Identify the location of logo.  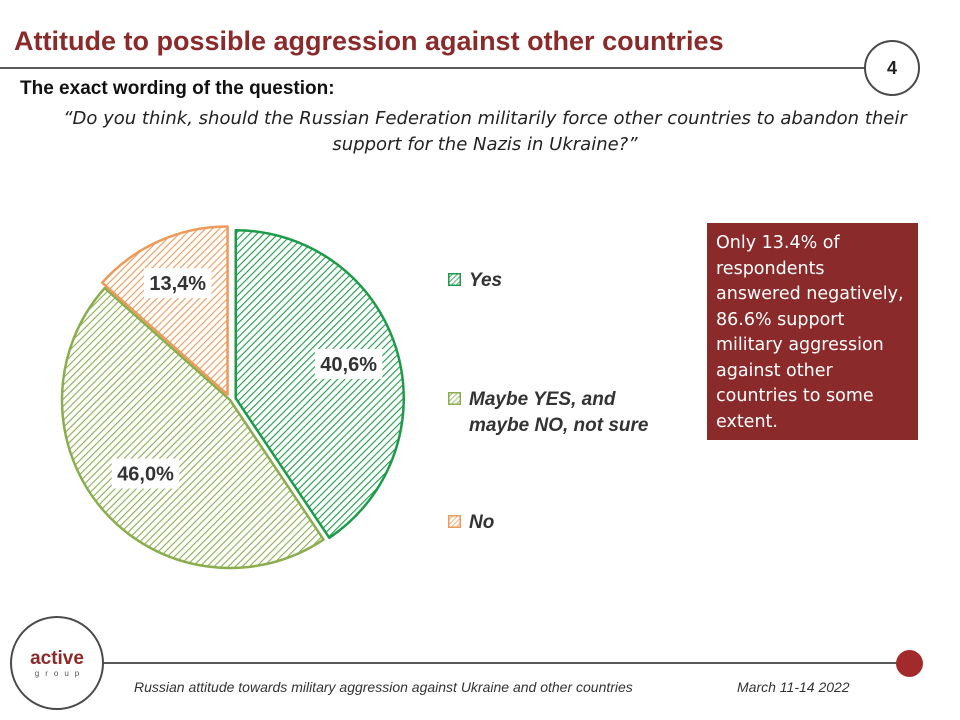
(57, 663).